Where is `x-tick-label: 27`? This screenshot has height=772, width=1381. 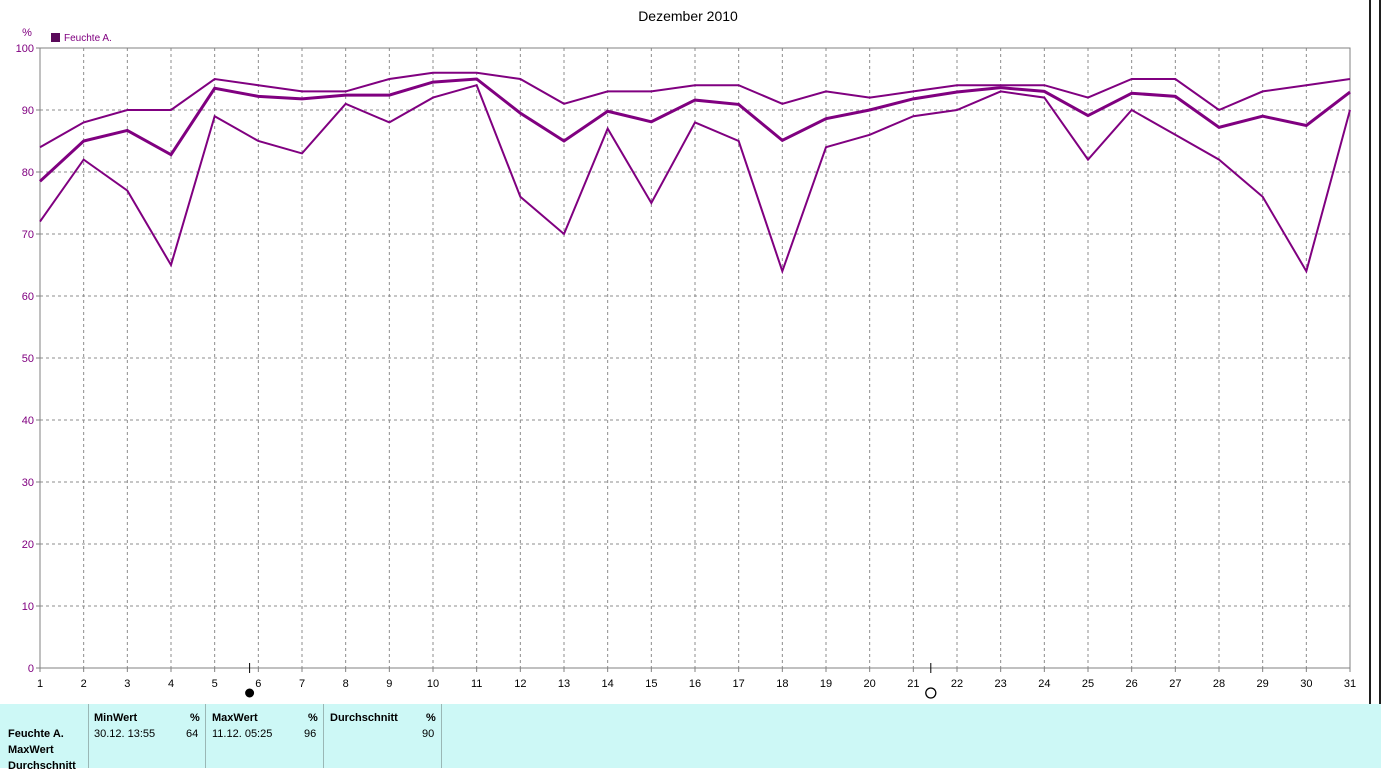
x-tick-label: 27 is located at coordinates (1175, 684).